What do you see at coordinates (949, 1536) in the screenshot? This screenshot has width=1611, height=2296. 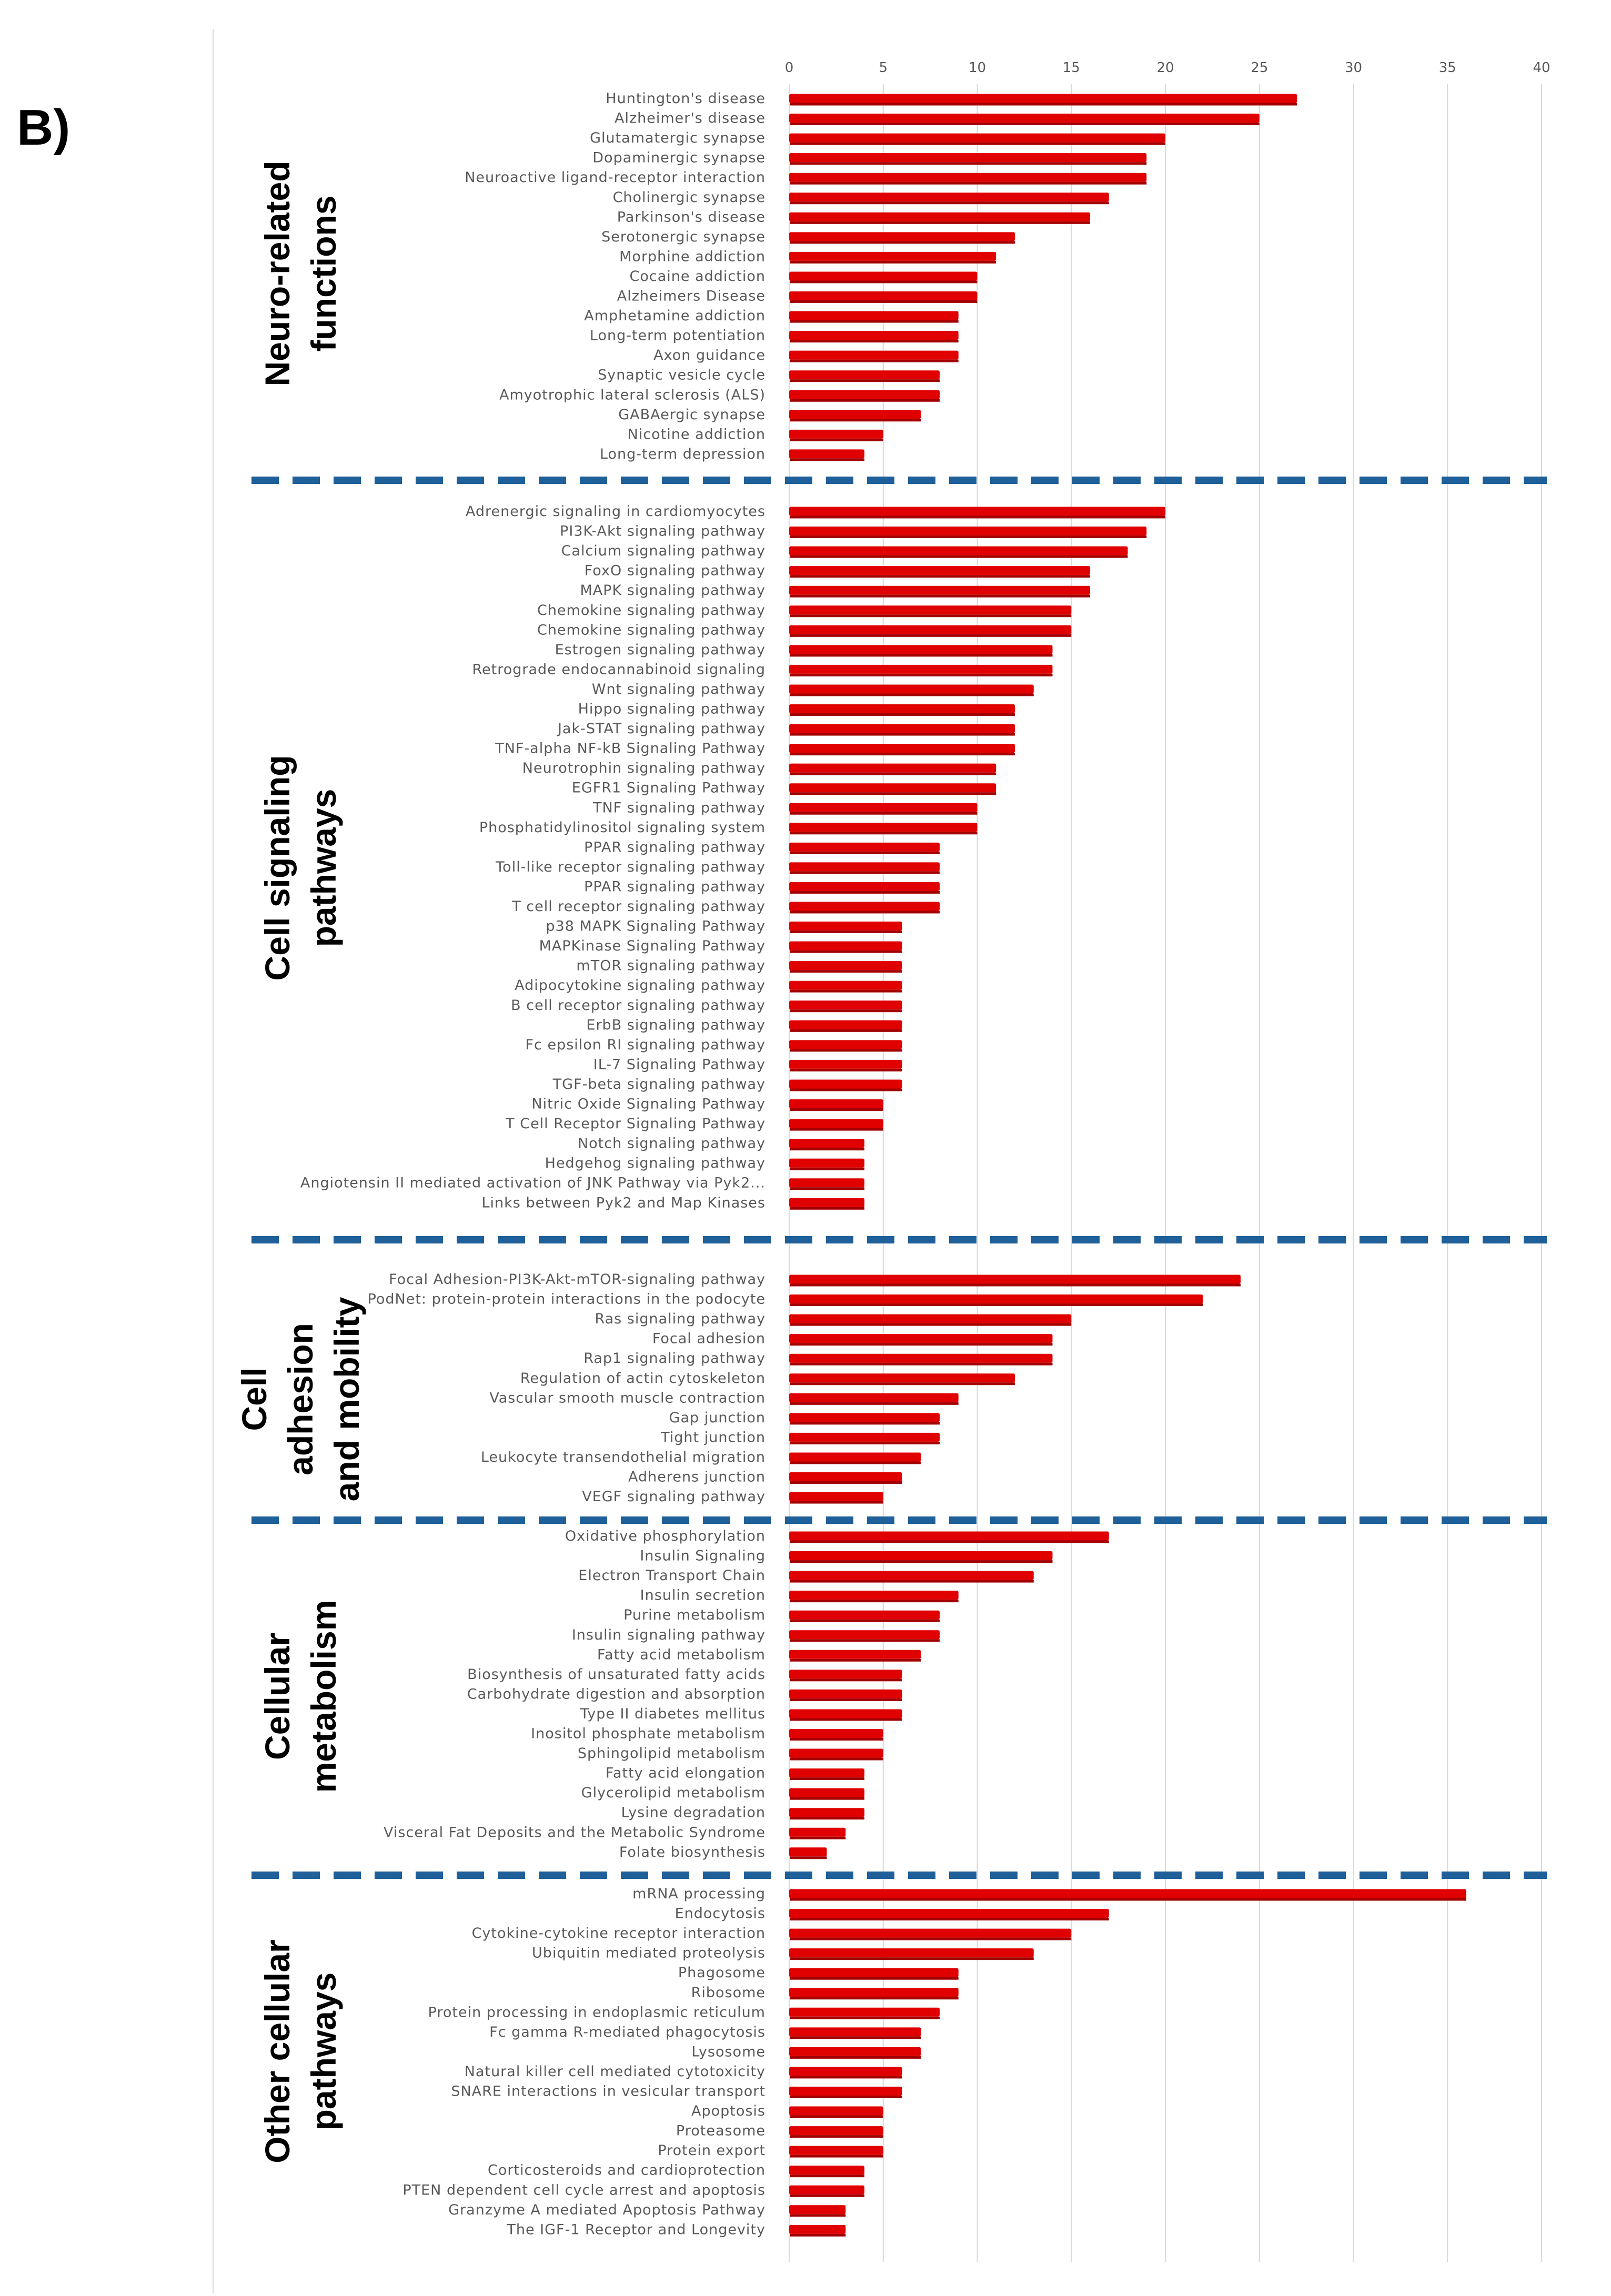 I see `bar: Oxidative phosphorylation: 17` at bounding box center [949, 1536].